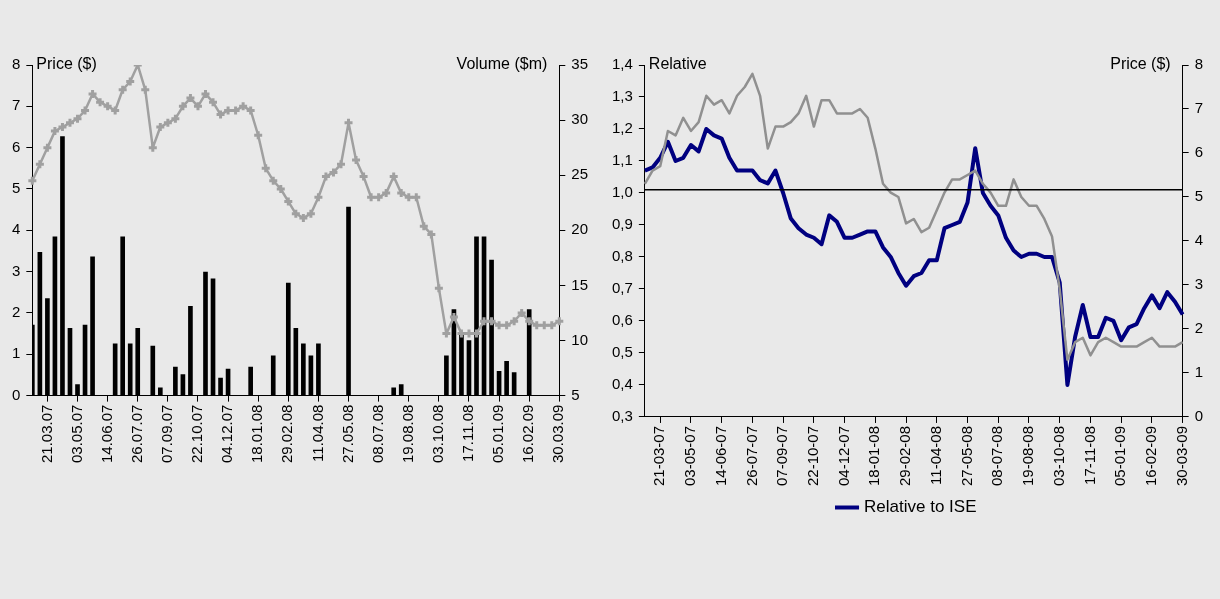 This screenshot has width=1220, height=599. I want to click on x-tick-label: 04.12.07, so click(227, 433).